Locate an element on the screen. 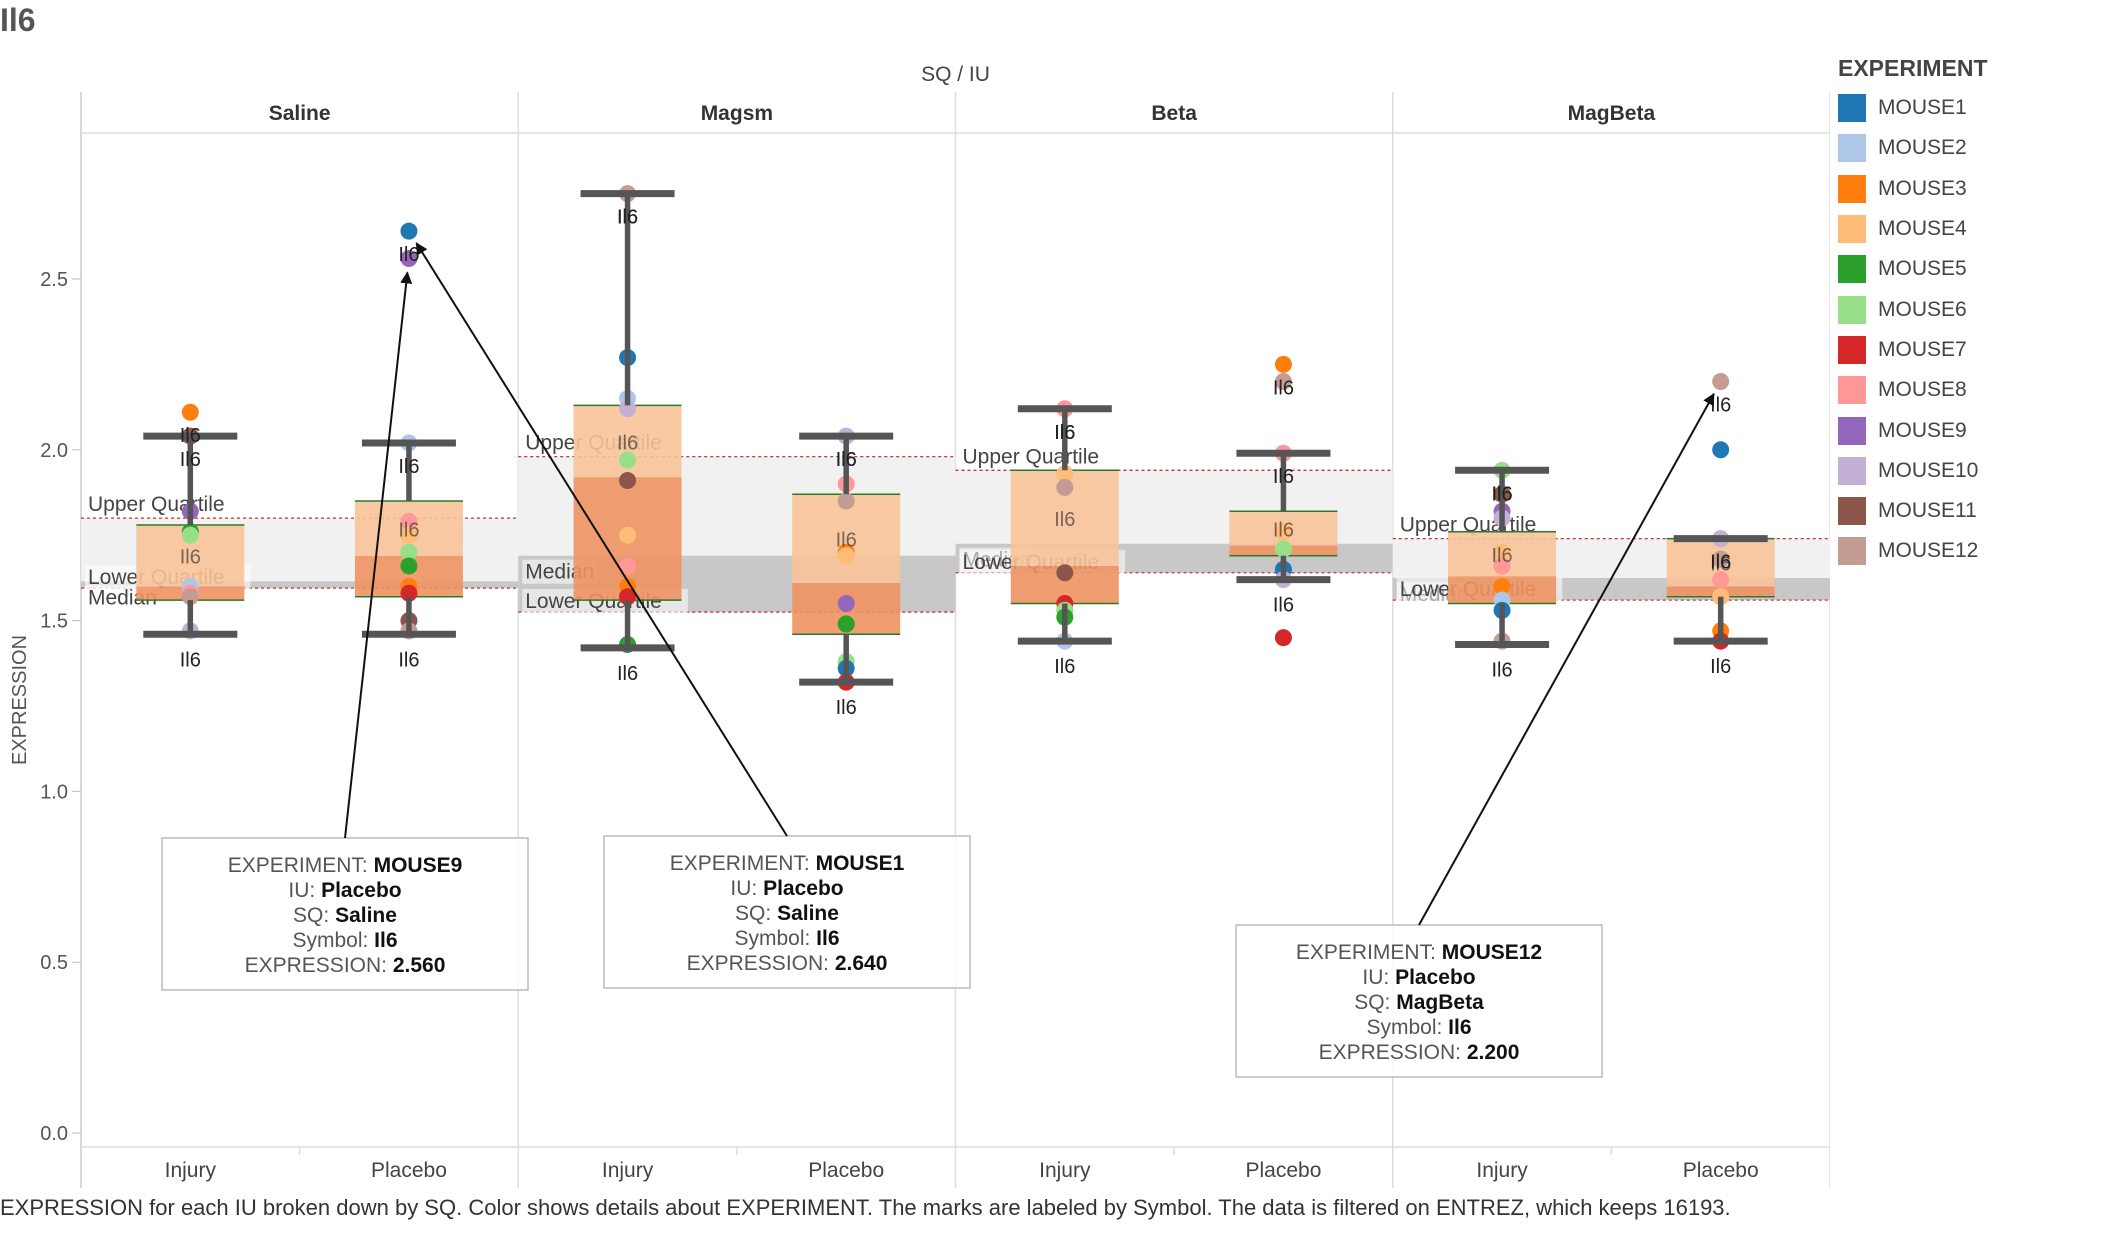 This screenshot has height=1244, width=2110. annotation-value: Placebo is located at coordinates (361, 890).